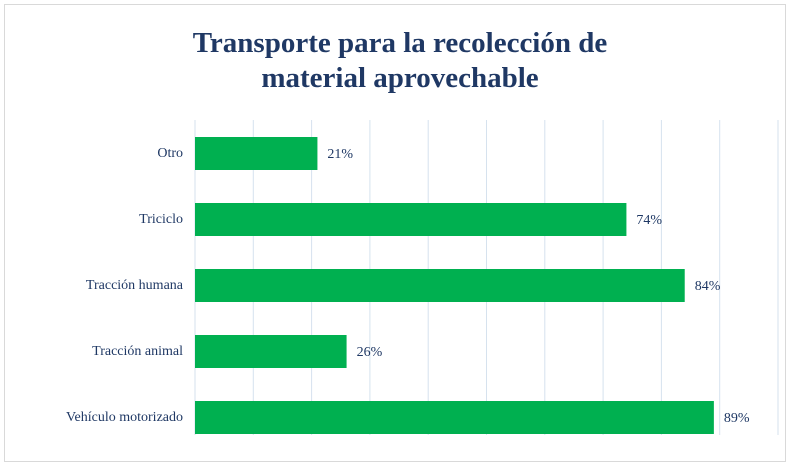 This screenshot has height=467, width=791. What do you see at coordinates (737, 418) in the screenshot?
I see `value-label: 89%` at bounding box center [737, 418].